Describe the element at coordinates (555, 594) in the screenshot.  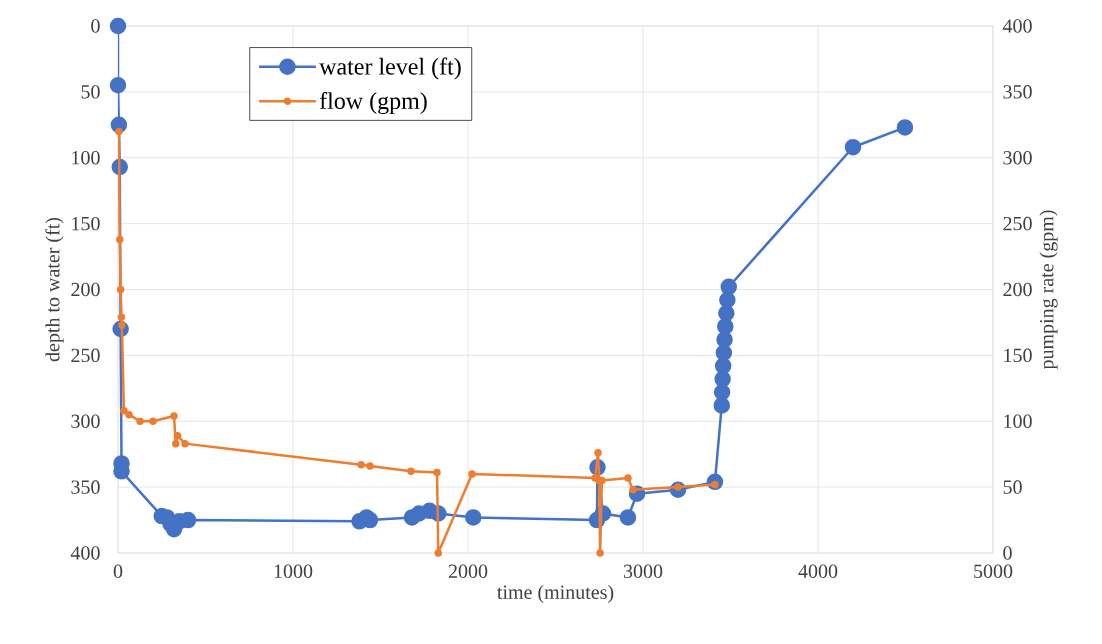
I see `x-axis-title: time (minutes)` at that location.